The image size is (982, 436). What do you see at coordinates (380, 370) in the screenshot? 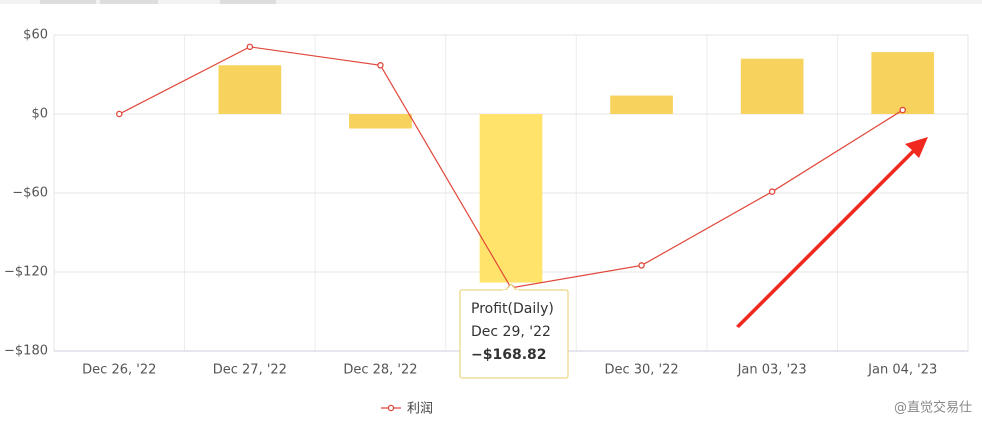
I see `x-tick-label: Dec 28, '22` at bounding box center [380, 370].